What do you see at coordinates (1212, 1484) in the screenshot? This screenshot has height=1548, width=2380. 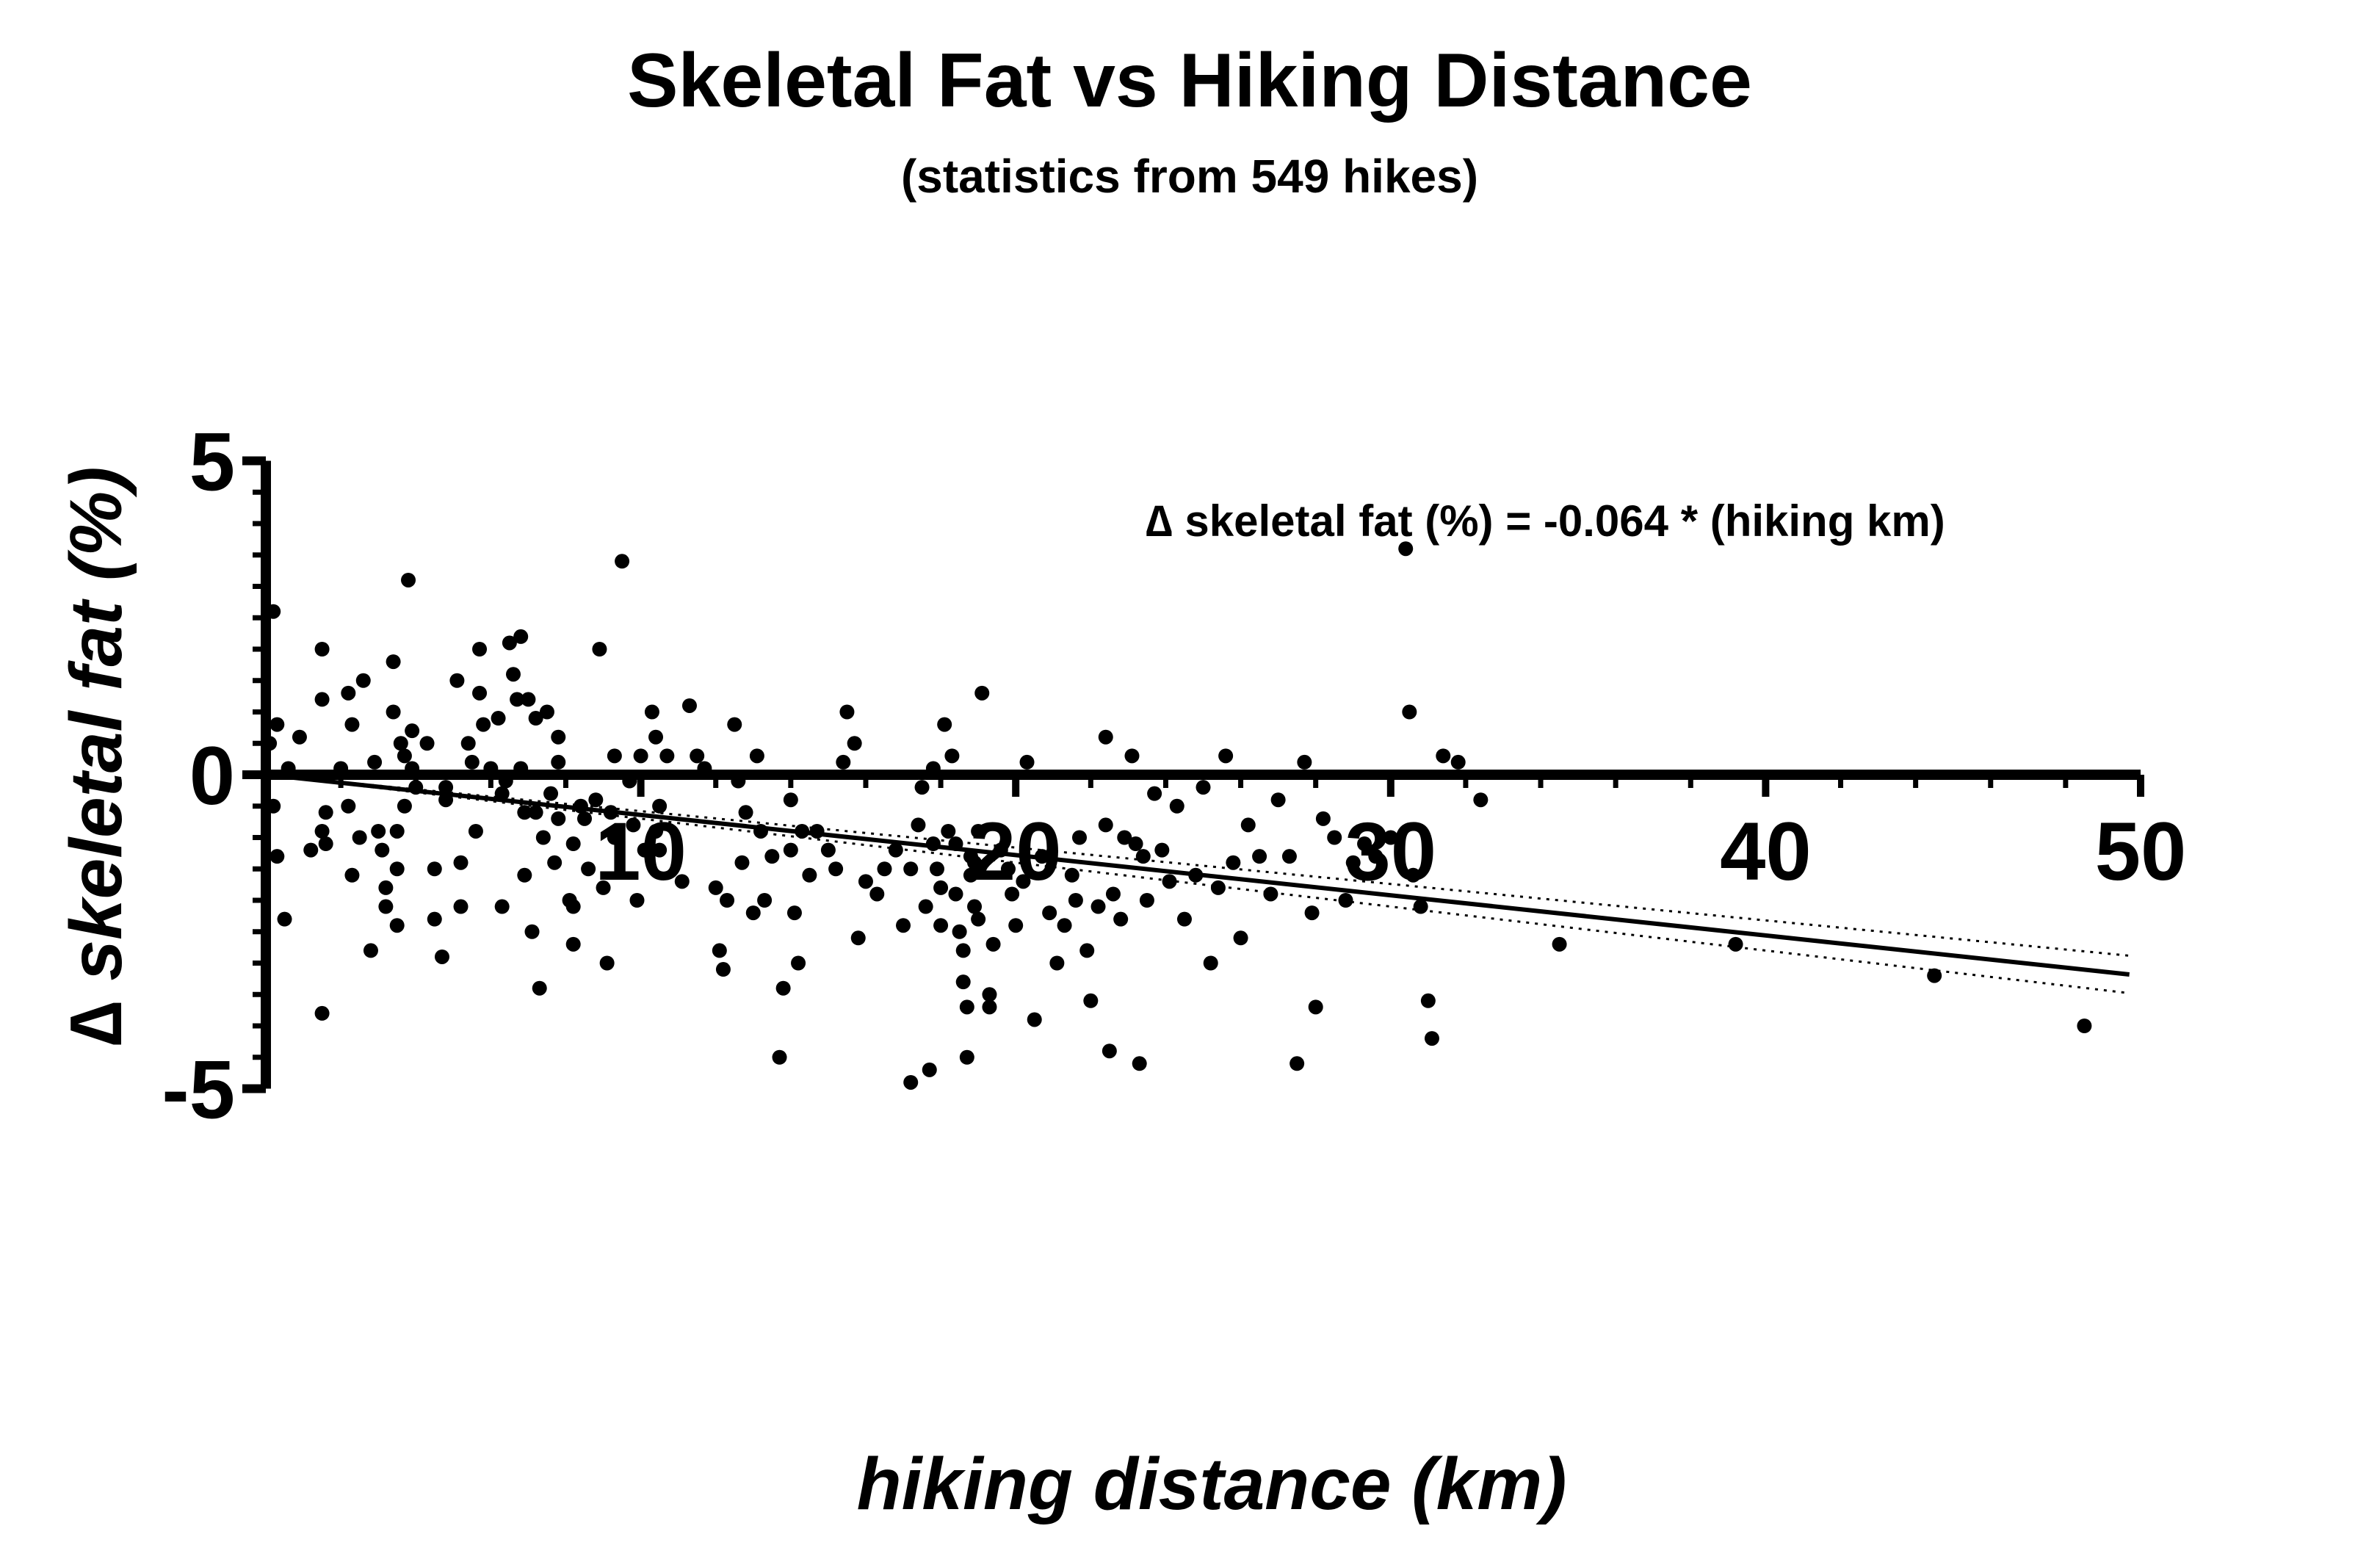 I see `x-axis-label: hiking distance (km)` at bounding box center [1212, 1484].